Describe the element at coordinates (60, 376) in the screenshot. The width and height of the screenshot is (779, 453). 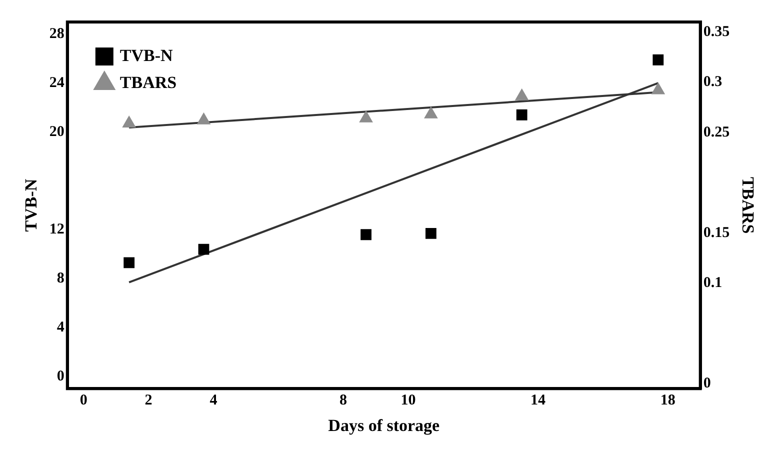
I see `y-tick-label: 0` at that location.